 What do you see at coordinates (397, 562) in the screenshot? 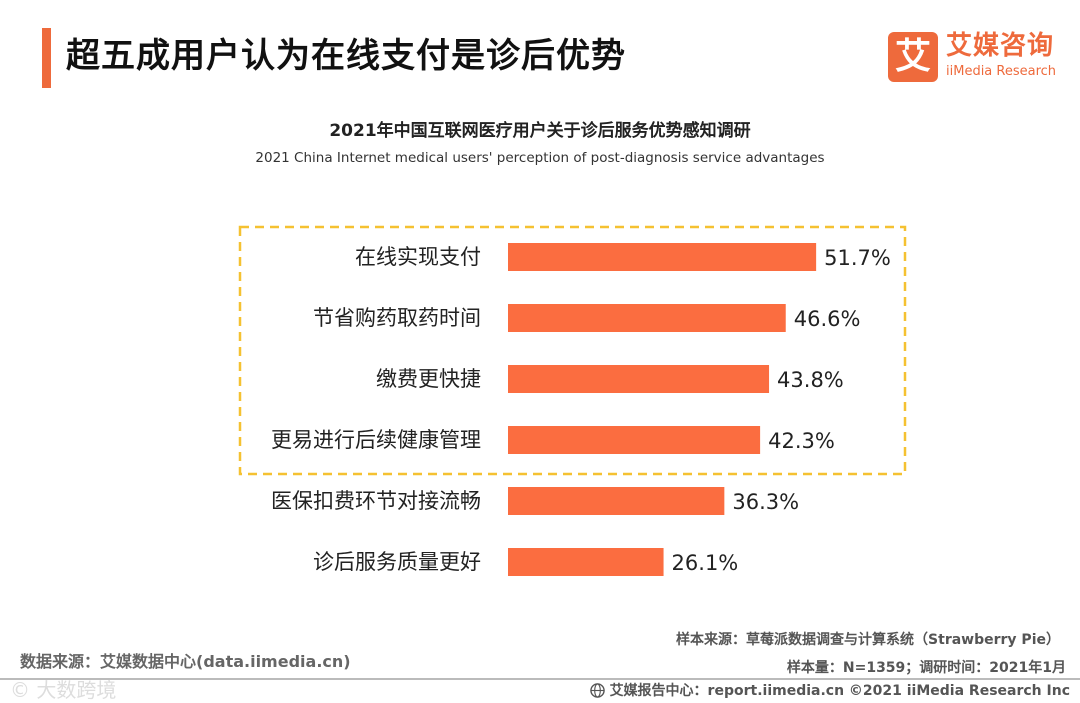
I see `category-label: 诊后服务质量更好` at bounding box center [397, 562].